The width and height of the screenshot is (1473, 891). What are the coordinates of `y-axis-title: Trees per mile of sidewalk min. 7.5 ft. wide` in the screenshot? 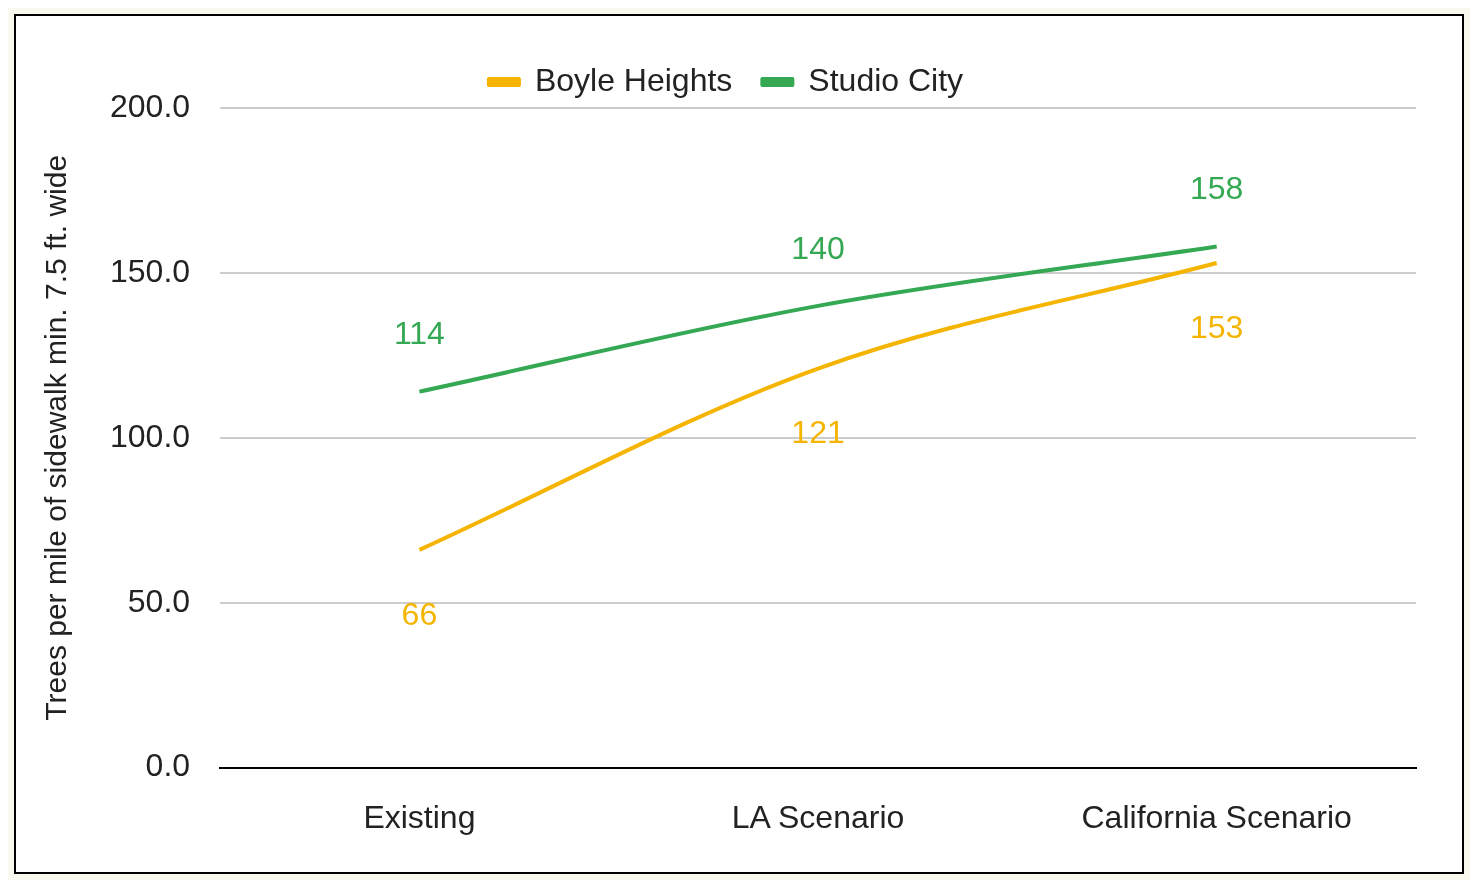 It's located at (56, 437).